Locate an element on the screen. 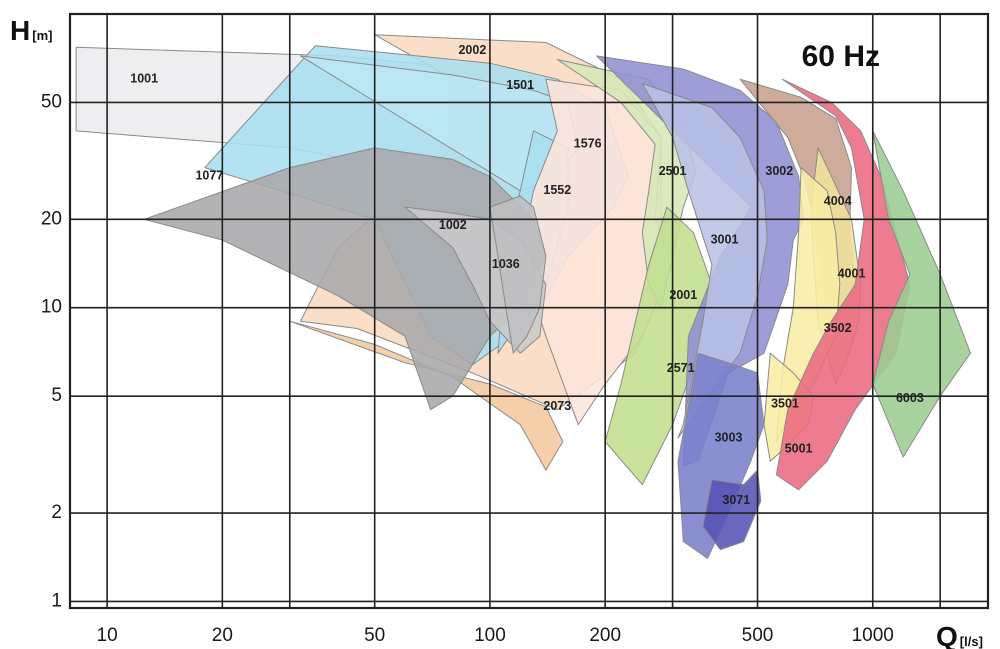 This screenshot has width=1000, height=649. y-tick-label: 1 is located at coordinates (56, 600).